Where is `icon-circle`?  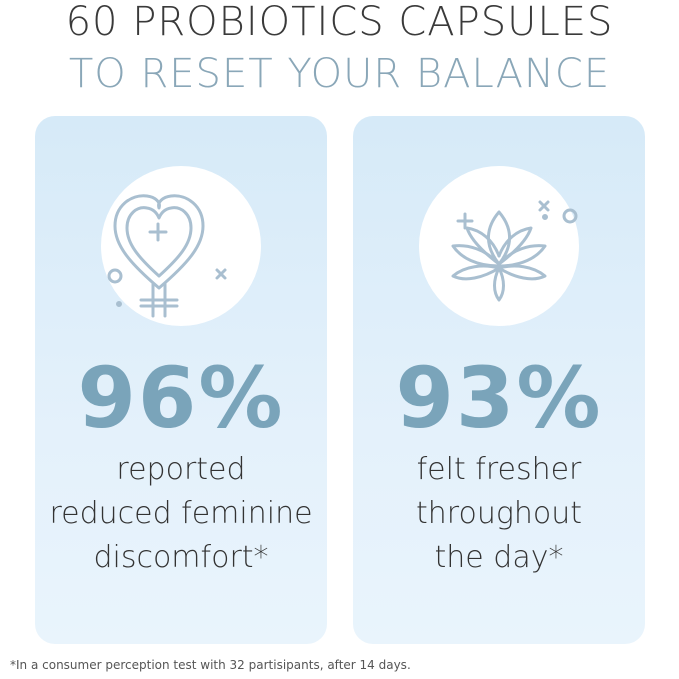
icon-circle is located at coordinates (181, 246).